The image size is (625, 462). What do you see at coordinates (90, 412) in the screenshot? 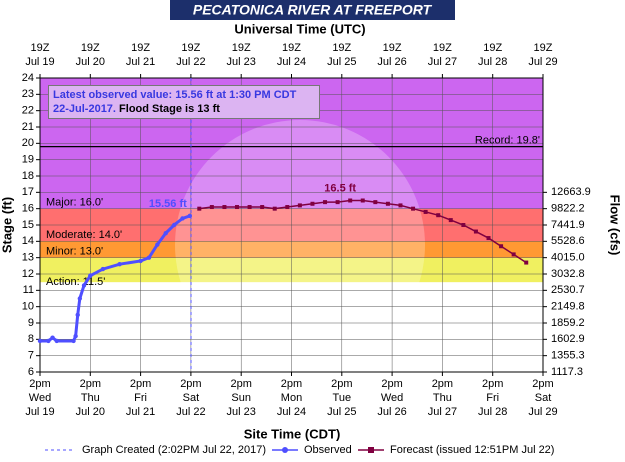
I see `x-tick-date: Jul 20` at bounding box center [90, 412].